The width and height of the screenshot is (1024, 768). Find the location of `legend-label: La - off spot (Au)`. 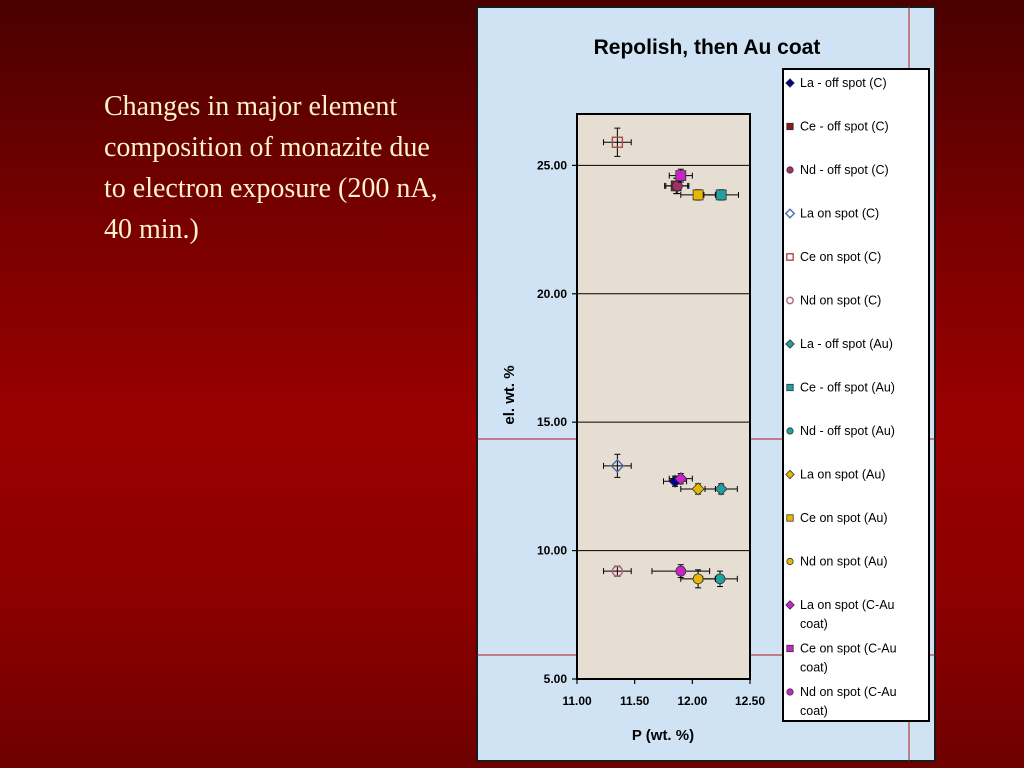

legend-label: La - off spot (Au) is located at coordinates (846, 344).